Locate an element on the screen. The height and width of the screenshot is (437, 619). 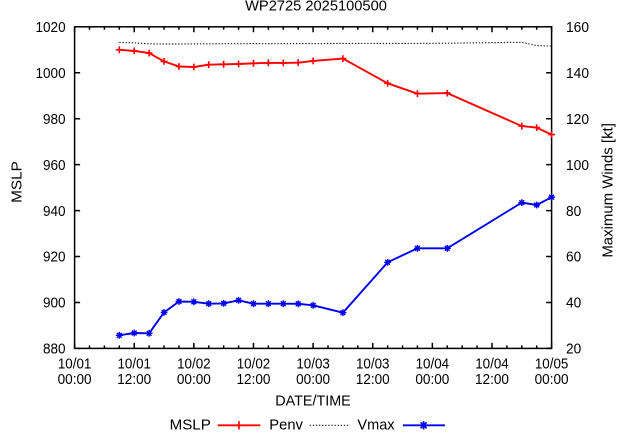
svg-text: 140 is located at coordinates (577, 74).